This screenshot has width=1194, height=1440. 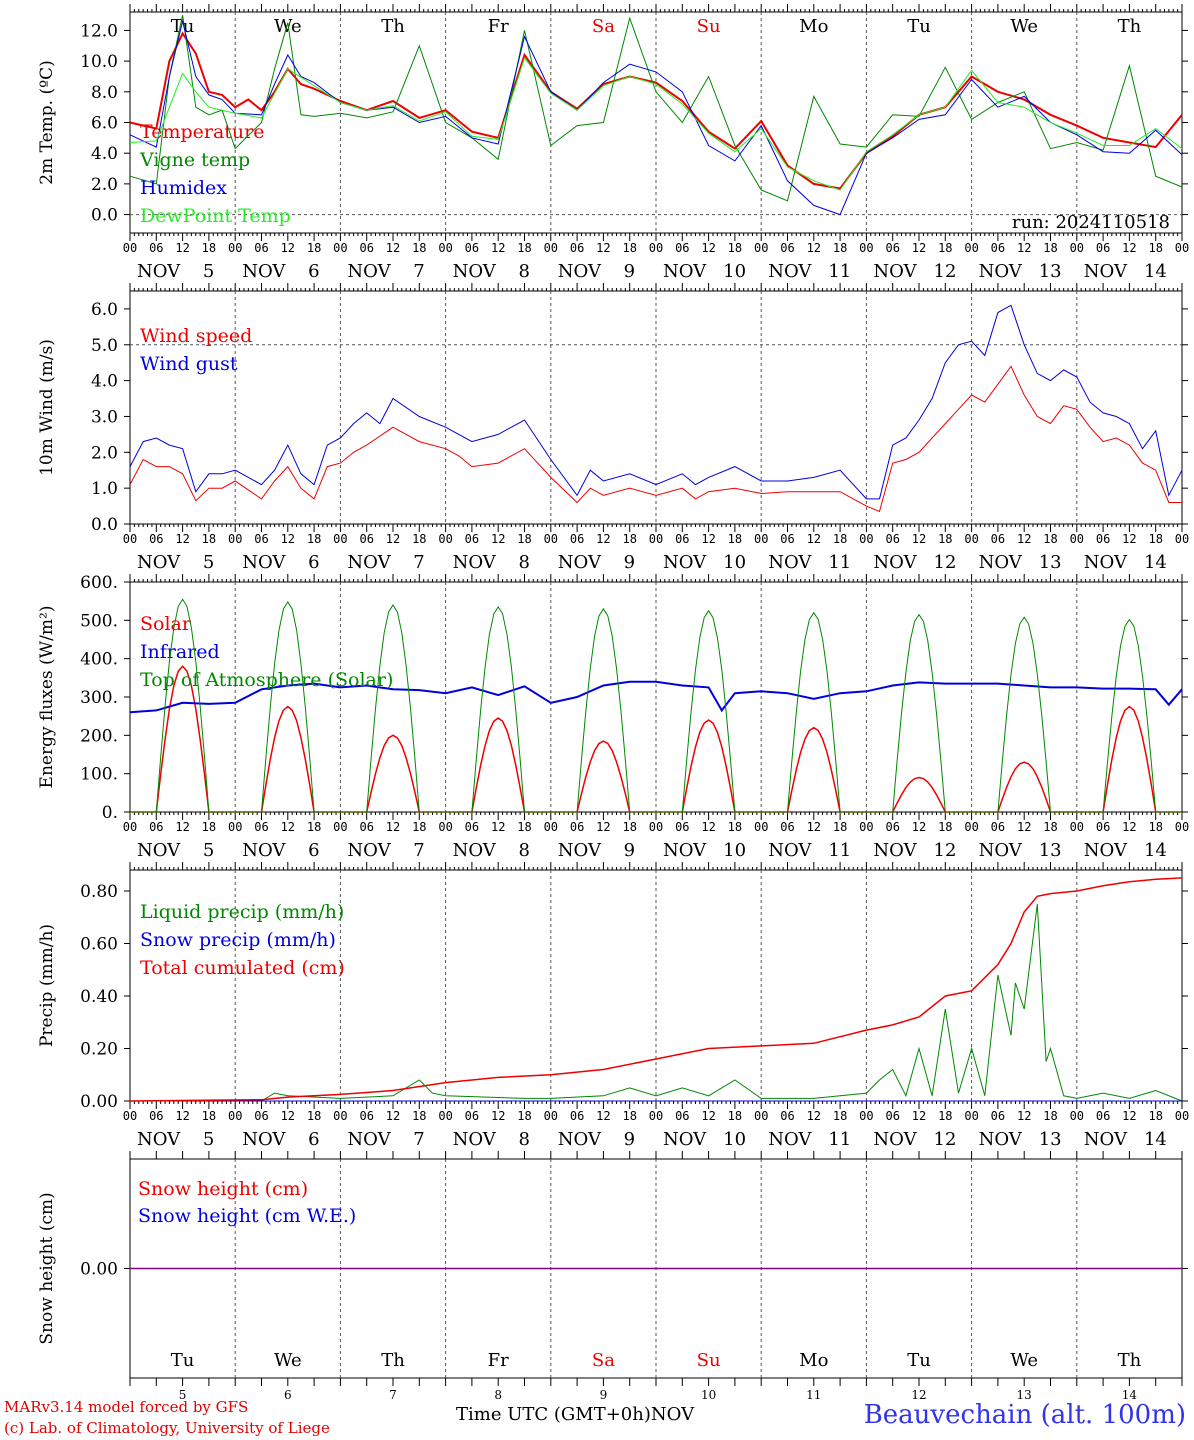 I want to click on y-tick-label: 500., so click(x=99, y=621).